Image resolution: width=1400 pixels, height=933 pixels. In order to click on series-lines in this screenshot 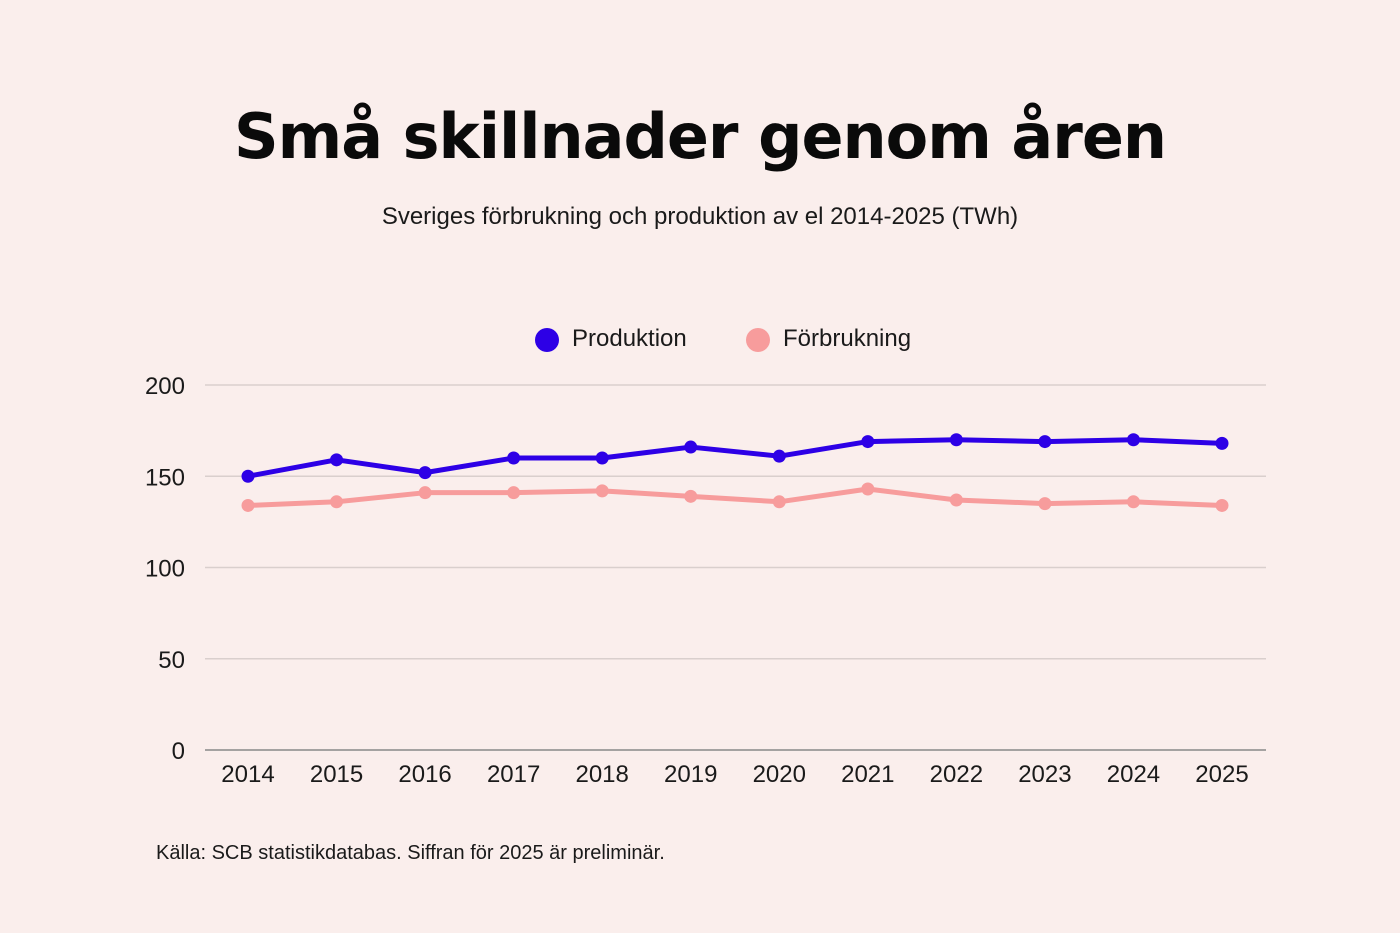, I will do `click(735, 472)`.